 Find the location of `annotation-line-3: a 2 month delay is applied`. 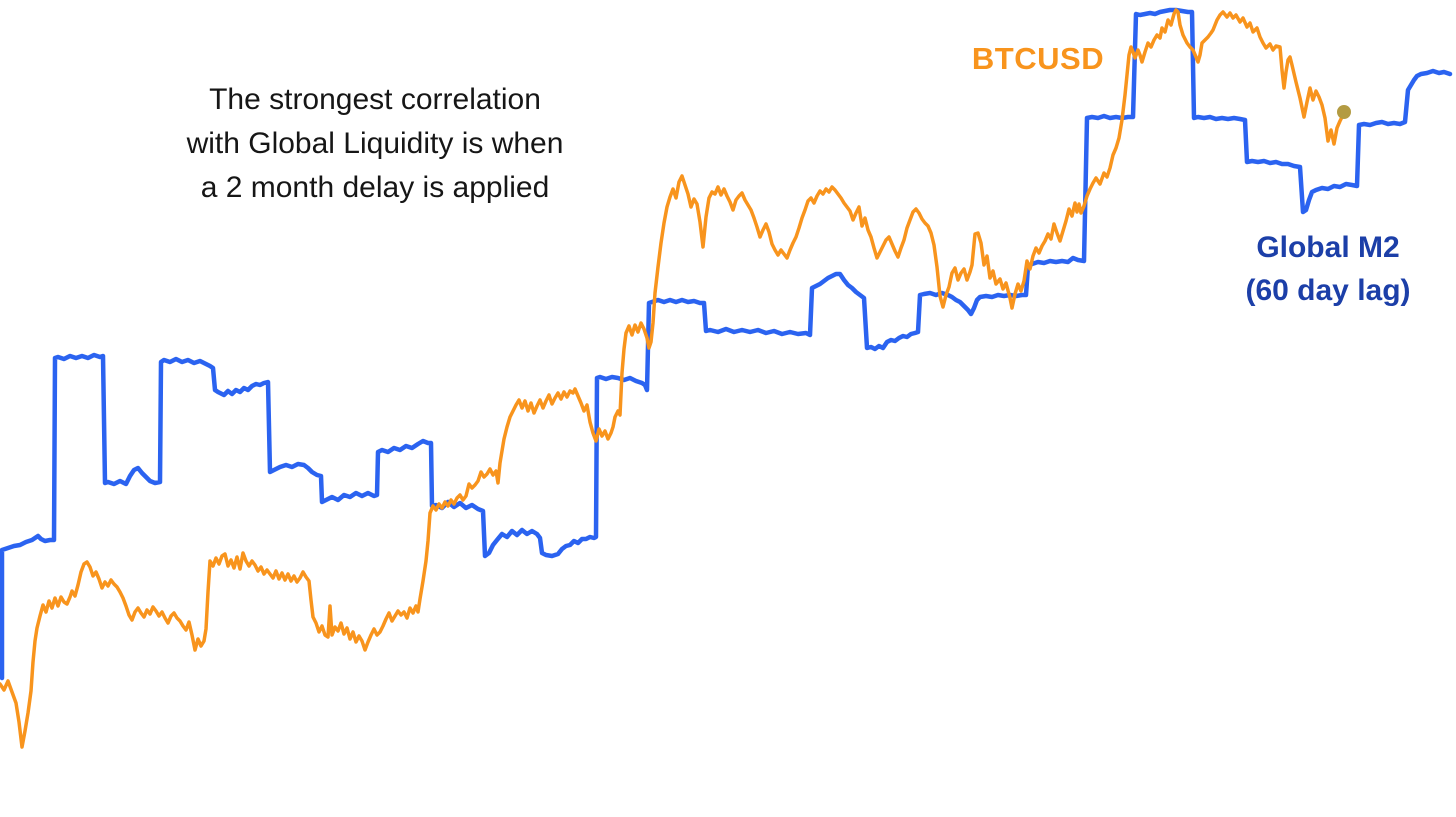

annotation-line-3: a 2 month delay is applied is located at coordinates (375, 187).